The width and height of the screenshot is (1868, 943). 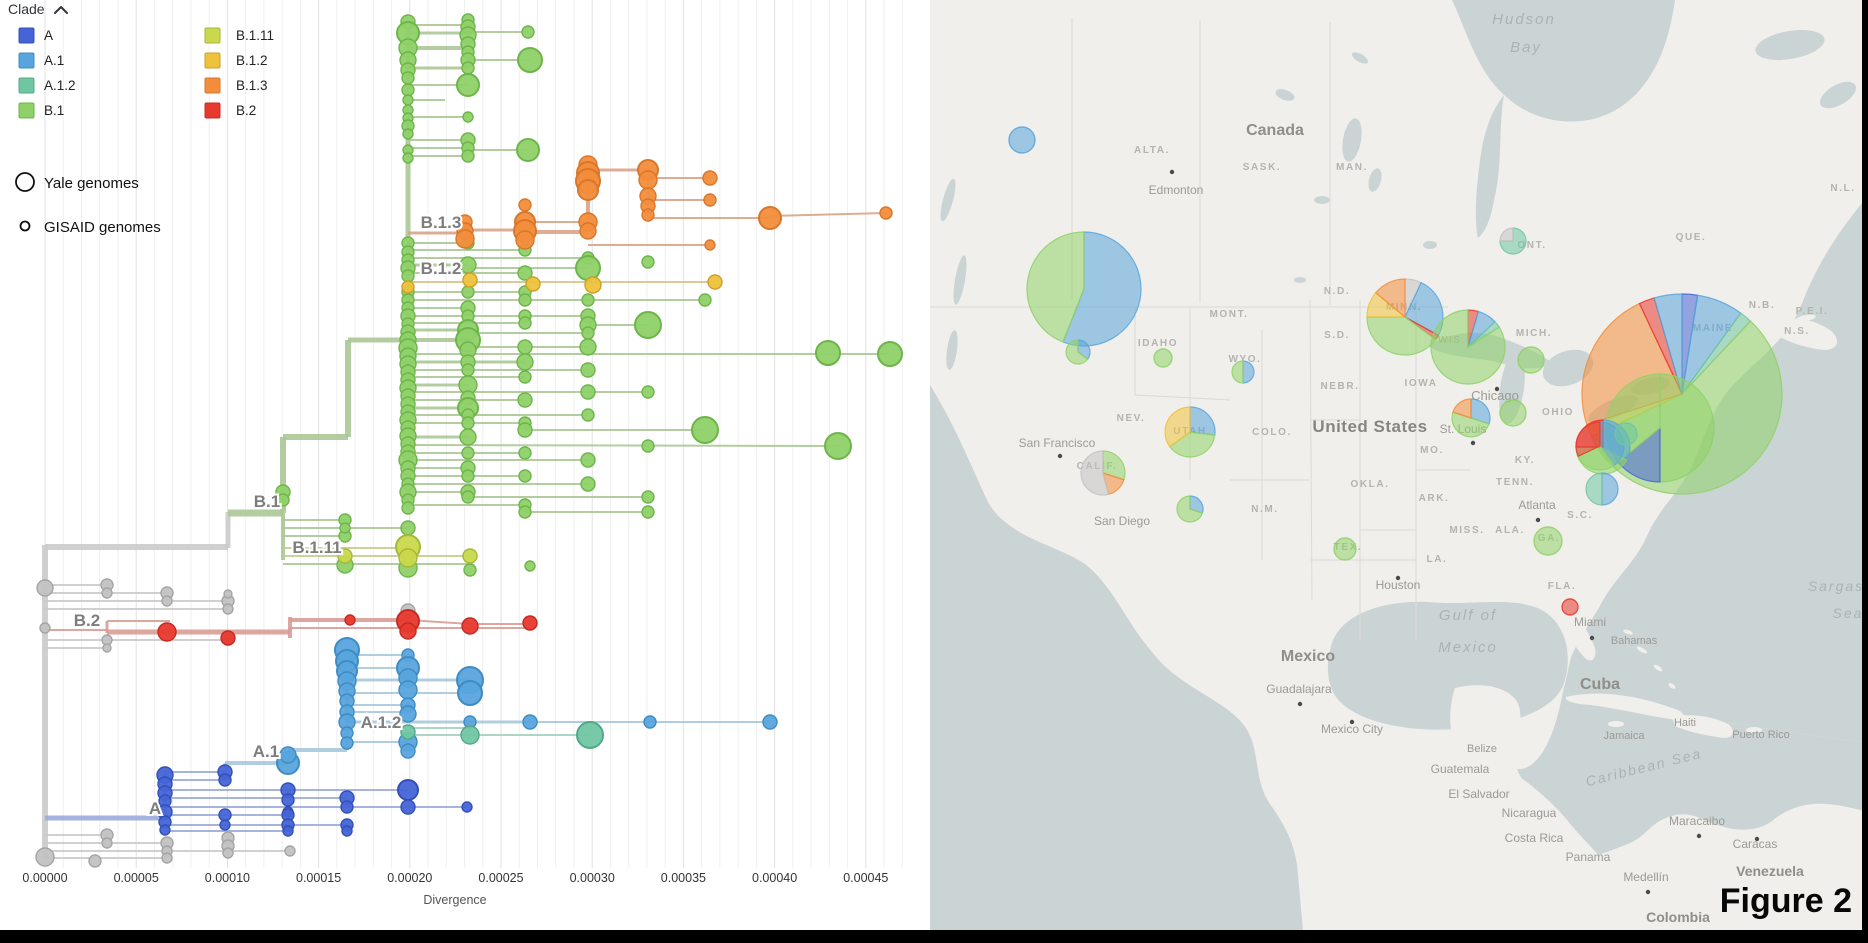 What do you see at coordinates (252, 60) in the screenshot?
I see `legend-item-B-1-2: B.1.2` at bounding box center [252, 60].